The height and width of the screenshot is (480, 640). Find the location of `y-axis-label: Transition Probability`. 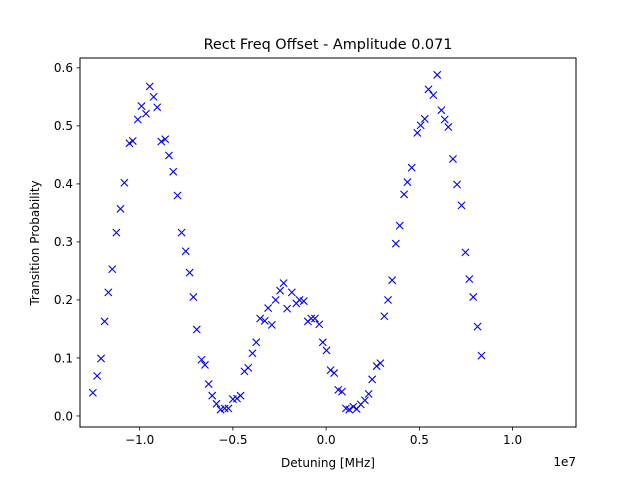

y-axis-label: Transition Probability is located at coordinates (35, 243).